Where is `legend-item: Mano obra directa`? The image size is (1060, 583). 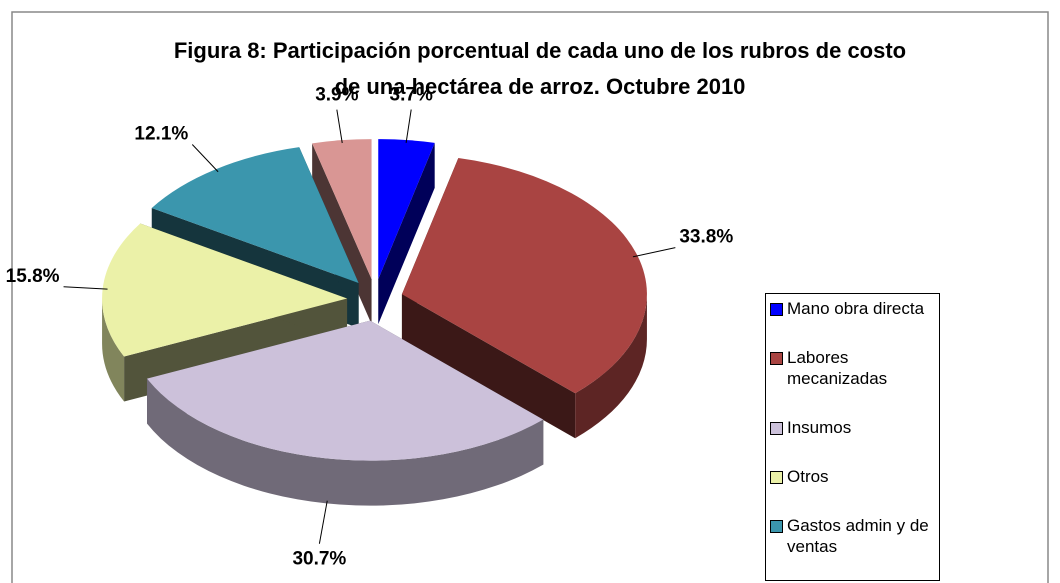 legend-item: Mano obra directa is located at coordinates (852, 308).